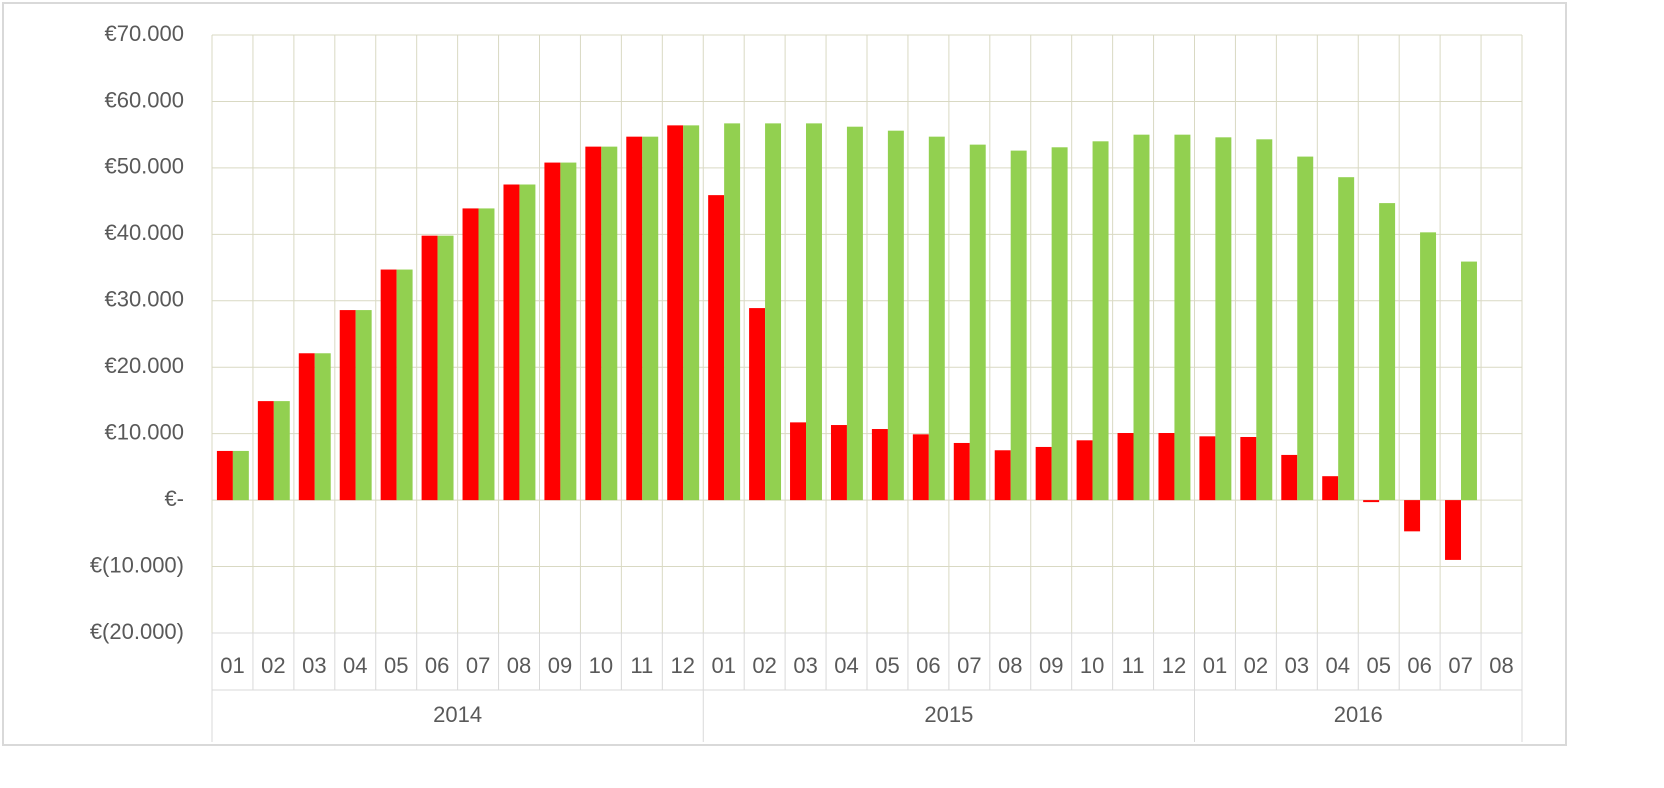 The image size is (1664, 788). I want to click on group-label: 2016, so click(1358, 714).